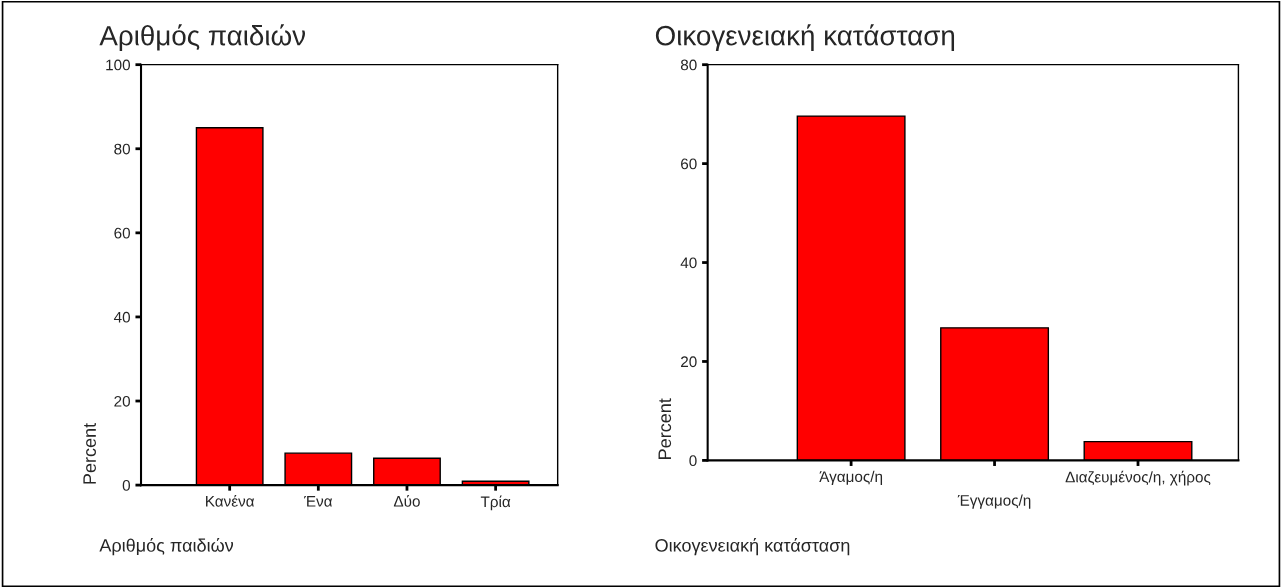 This screenshot has width=1282, height=588. What do you see at coordinates (495, 503) in the screenshot?
I see `x-tick-label: Τρία` at bounding box center [495, 503].